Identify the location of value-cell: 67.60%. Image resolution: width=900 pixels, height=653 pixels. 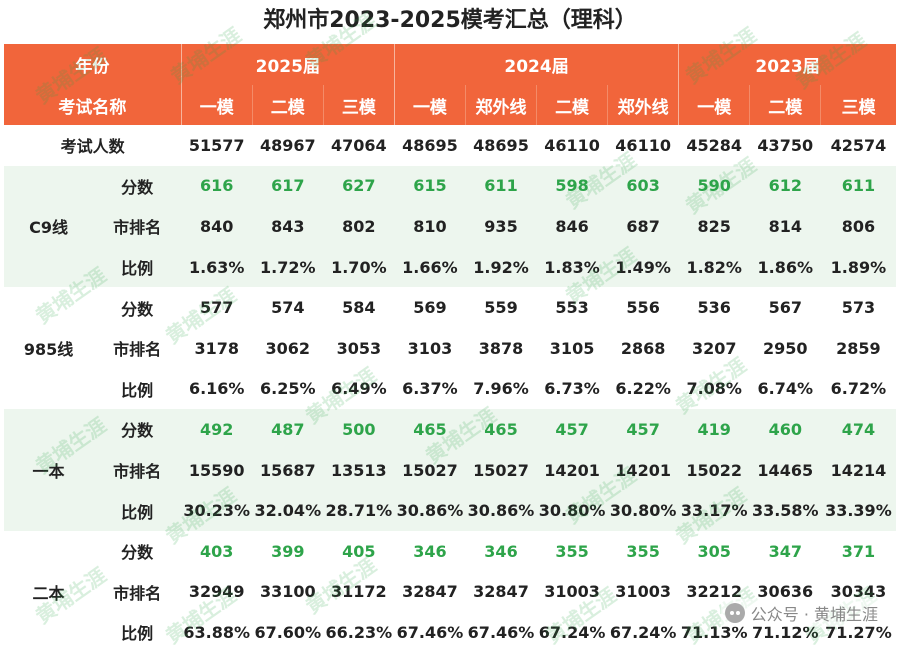
(288, 632).